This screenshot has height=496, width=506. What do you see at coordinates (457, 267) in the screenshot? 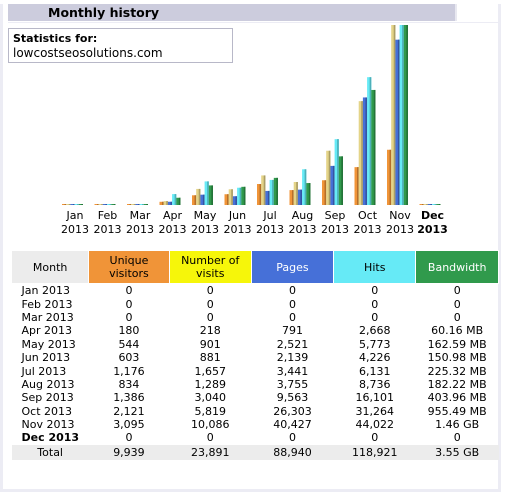
I see `bandwidth-column-header: Bandwidth` at bounding box center [457, 267].